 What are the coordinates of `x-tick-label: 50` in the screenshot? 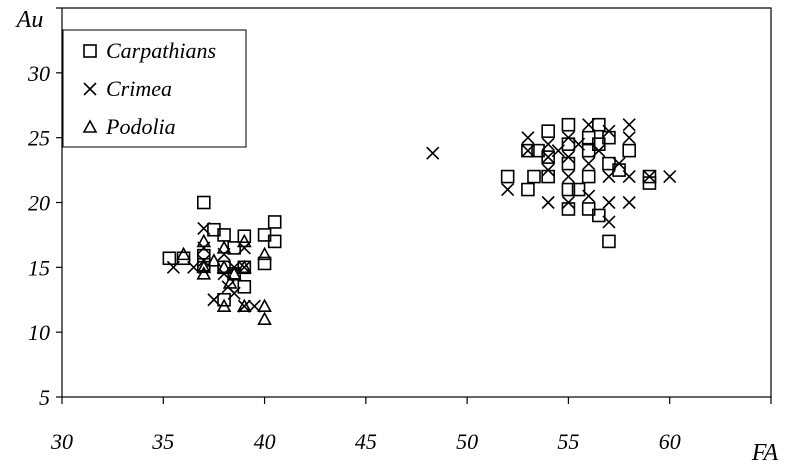 It's located at (467, 441).